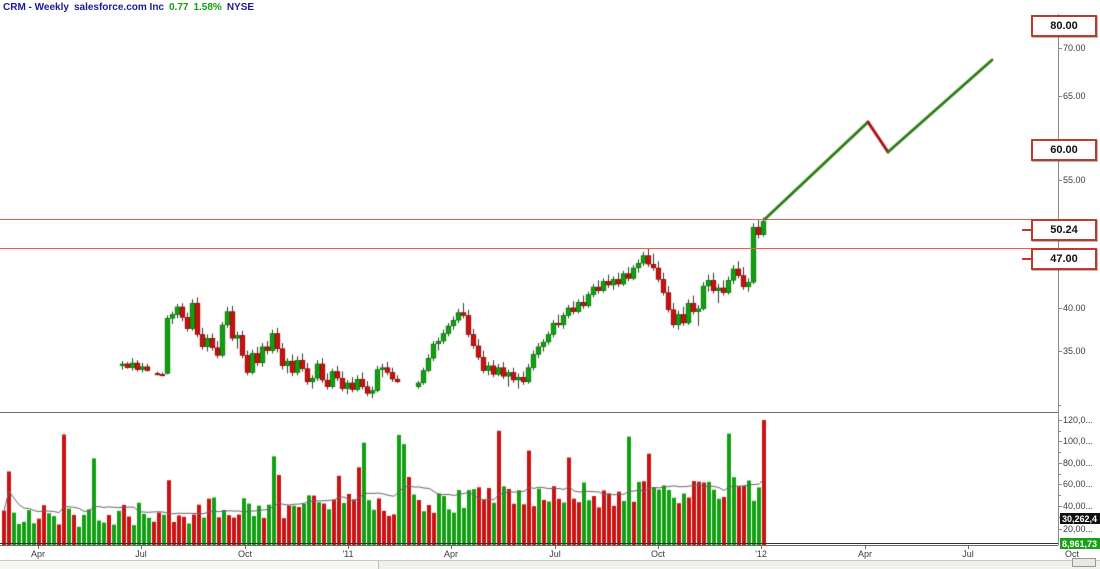  What do you see at coordinates (1064, 230) in the screenshot?
I see `price-badge-50.24: 50.24` at bounding box center [1064, 230].